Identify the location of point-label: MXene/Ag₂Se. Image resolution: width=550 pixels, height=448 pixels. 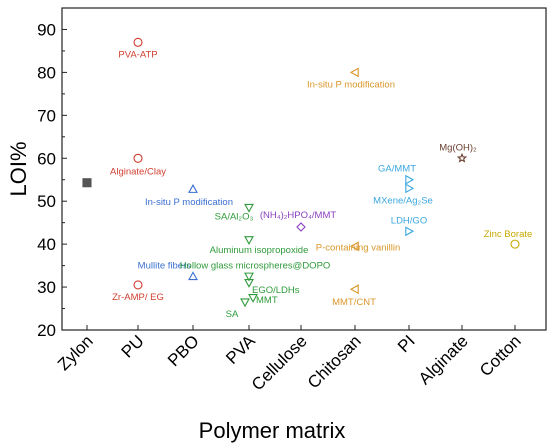
(403, 200).